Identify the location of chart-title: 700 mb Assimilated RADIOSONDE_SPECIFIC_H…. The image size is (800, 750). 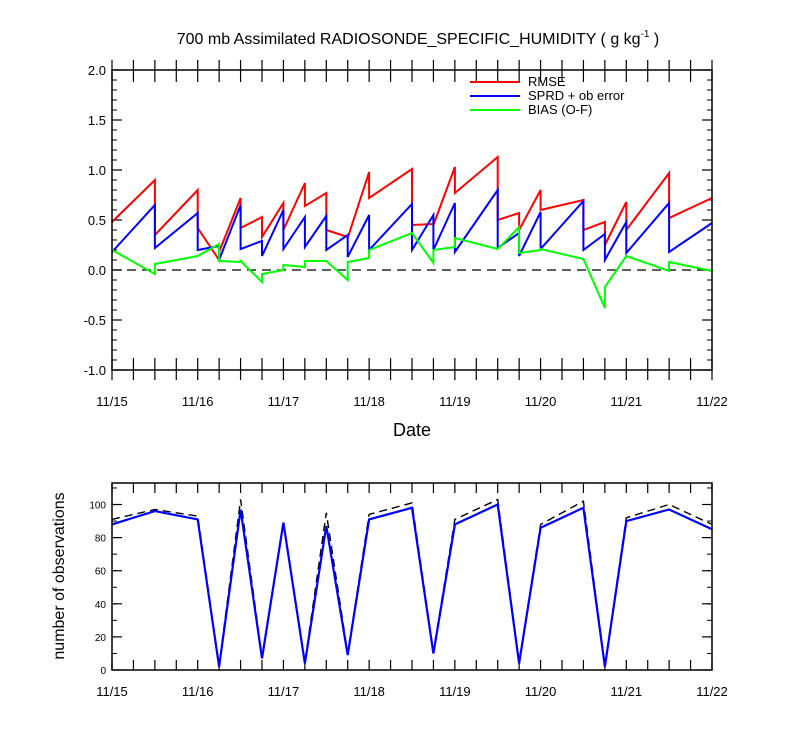
(418, 38).